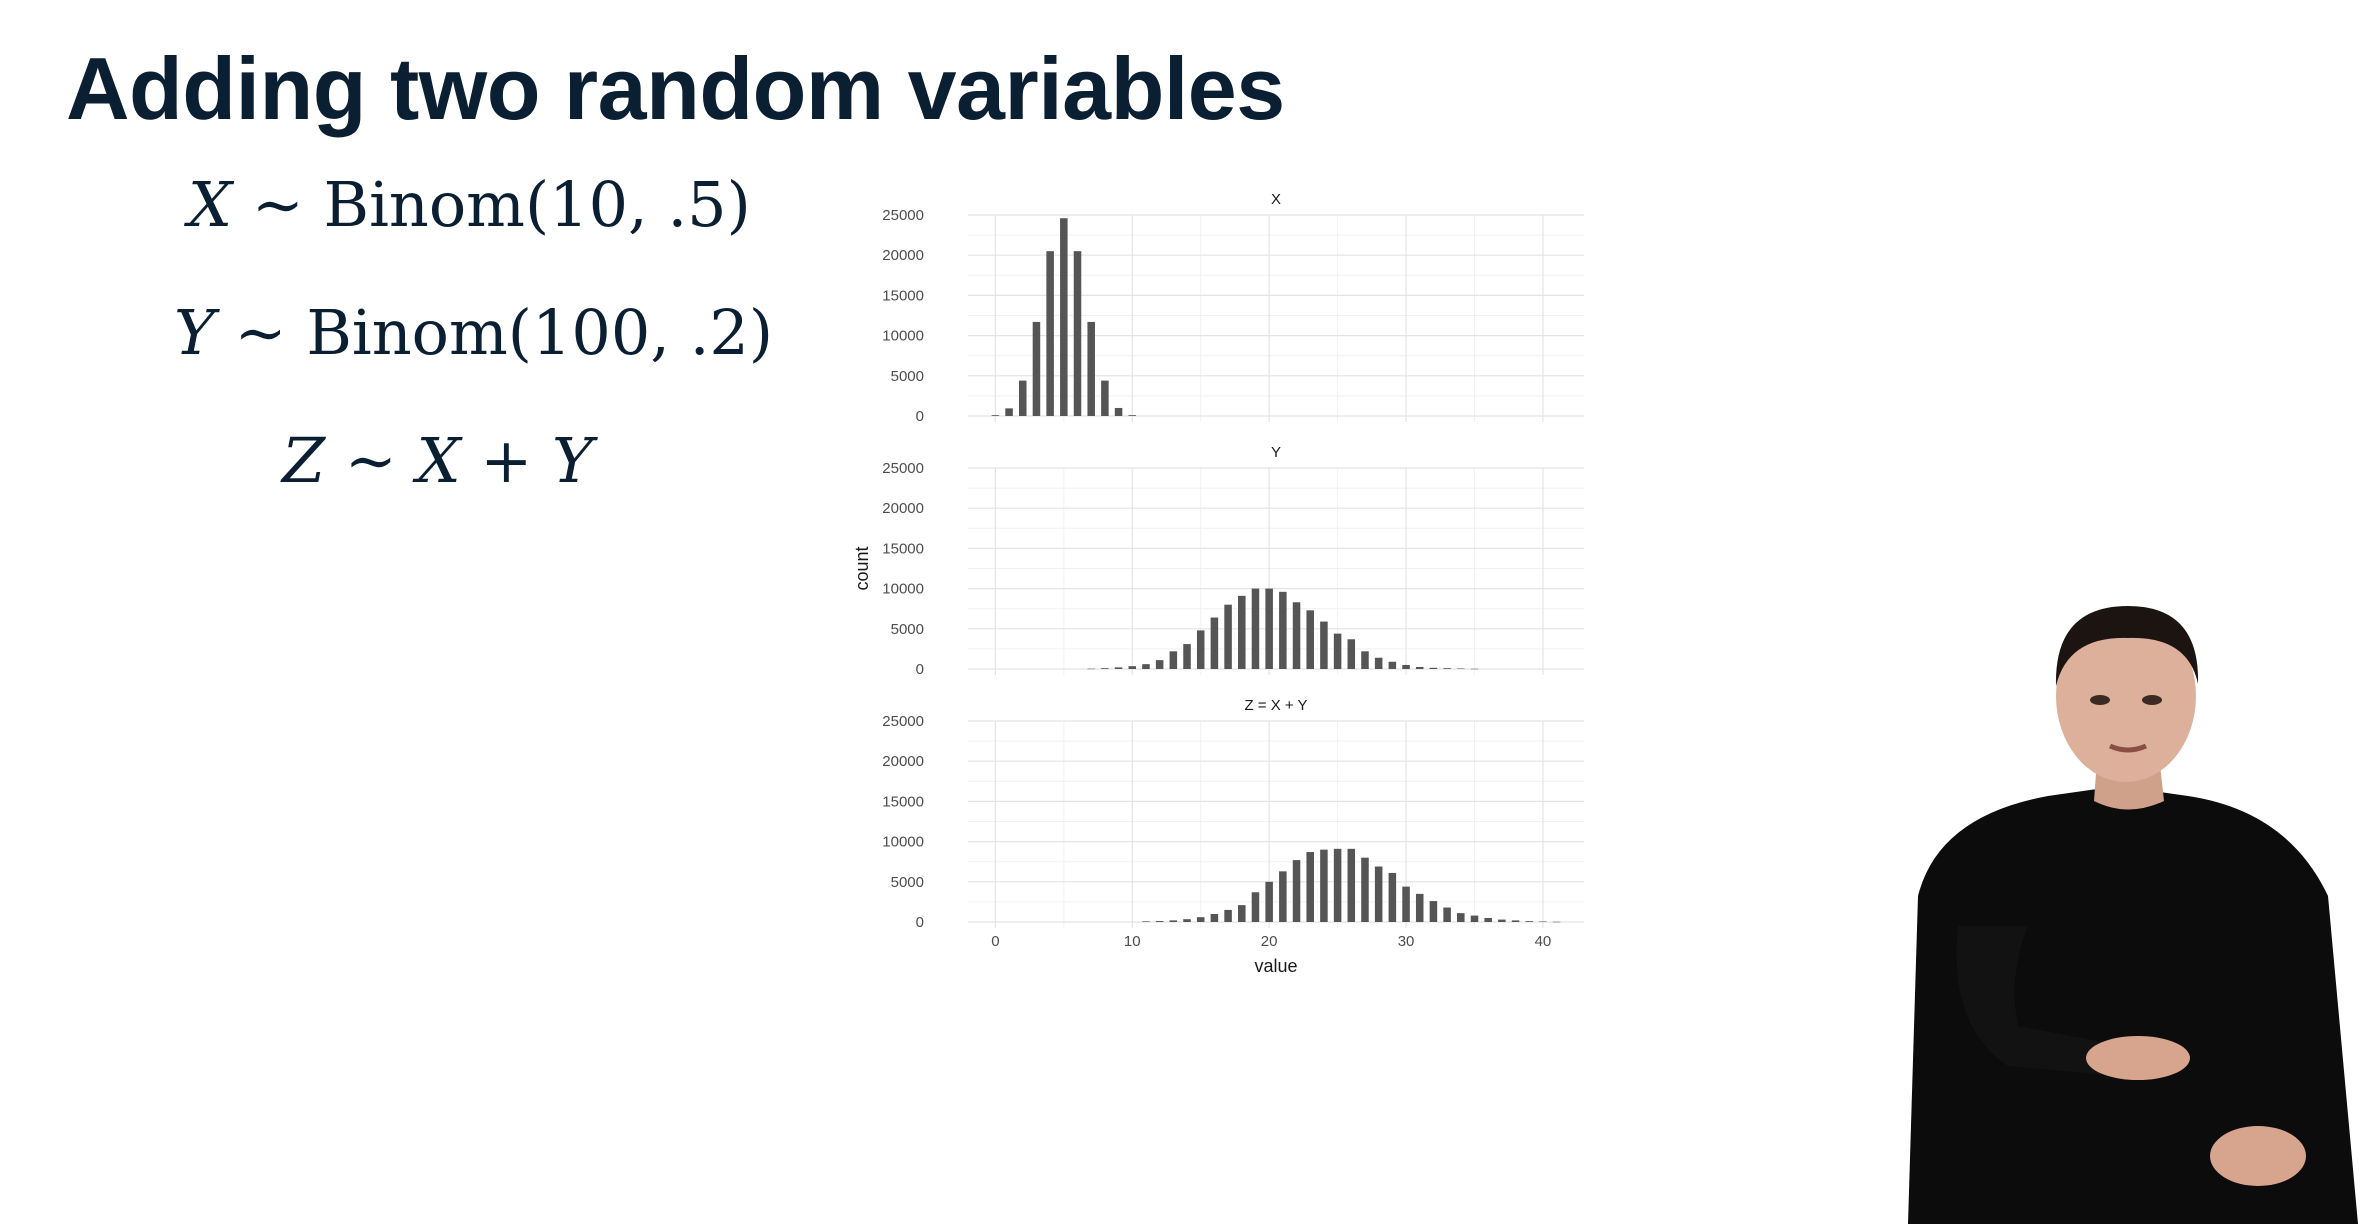 The height and width of the screenshot is (1224, 2380). I want to click on formula-x: X ∼ Binom(10, .5), so click(469, 204).